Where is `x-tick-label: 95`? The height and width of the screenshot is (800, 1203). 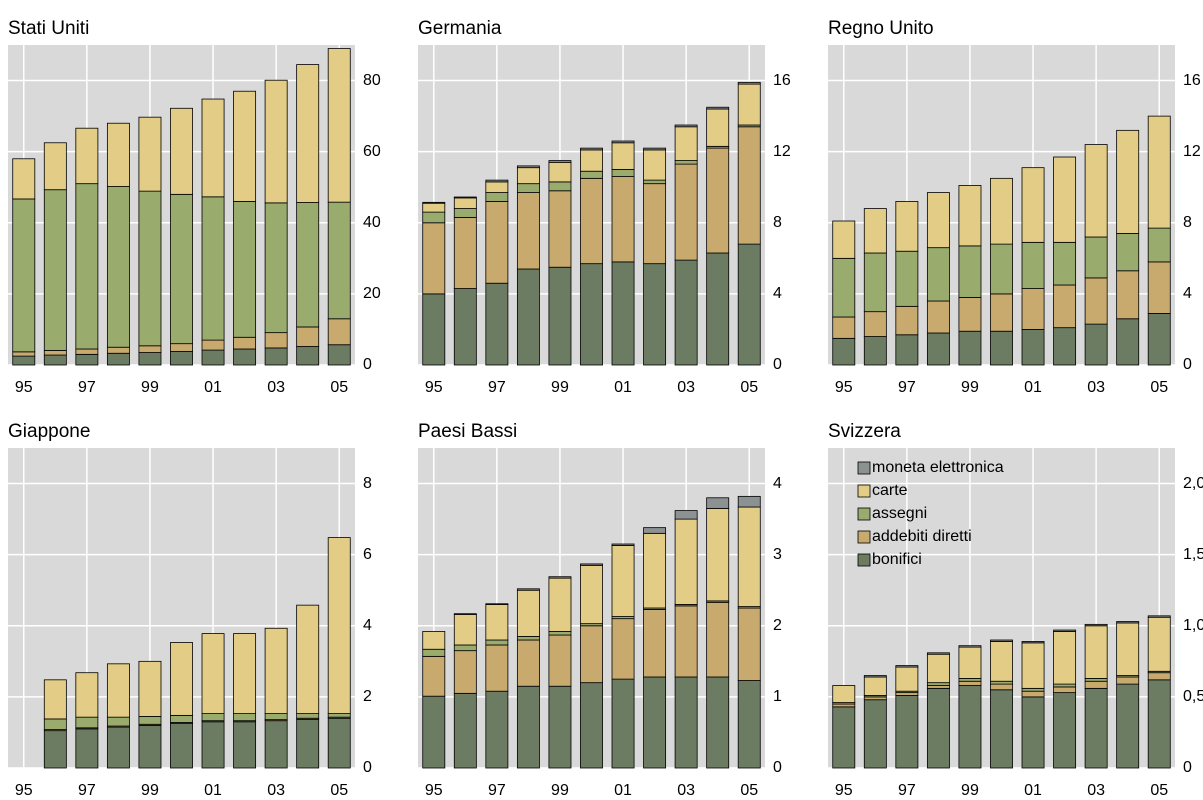 x-tick-label: 95 is located at coordinates (24, 790).